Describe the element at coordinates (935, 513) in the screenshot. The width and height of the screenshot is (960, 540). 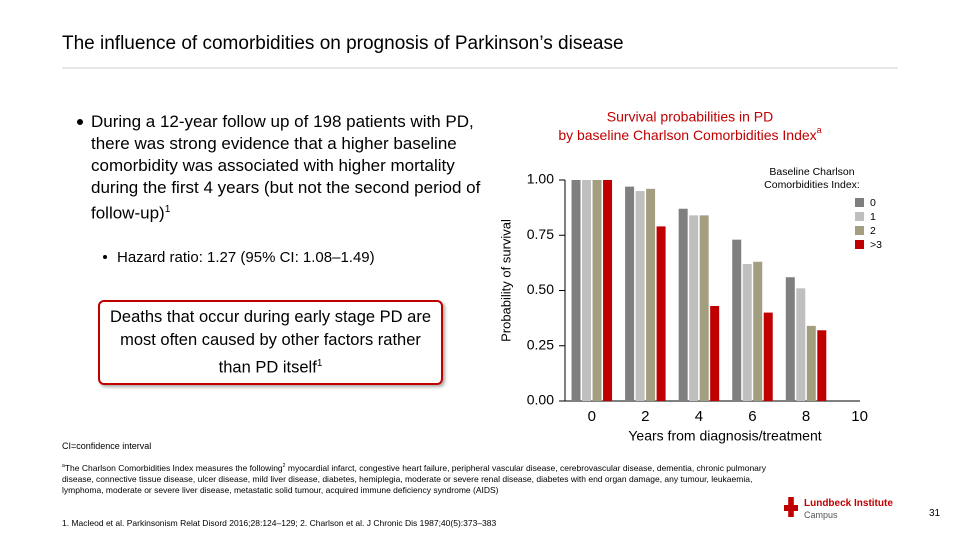
I see `page-number: 31` at that location.